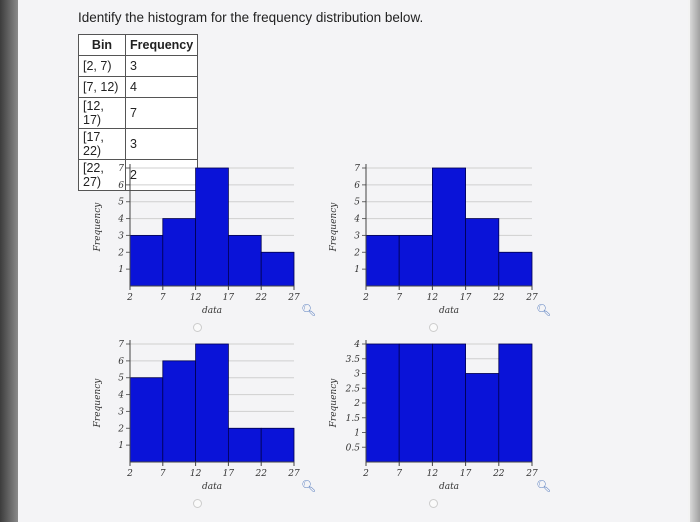  What do you see at coordinates (353, 389) in the screenshot?
I see `y-tick-label: 2.5` at bounding box center [353, 389].